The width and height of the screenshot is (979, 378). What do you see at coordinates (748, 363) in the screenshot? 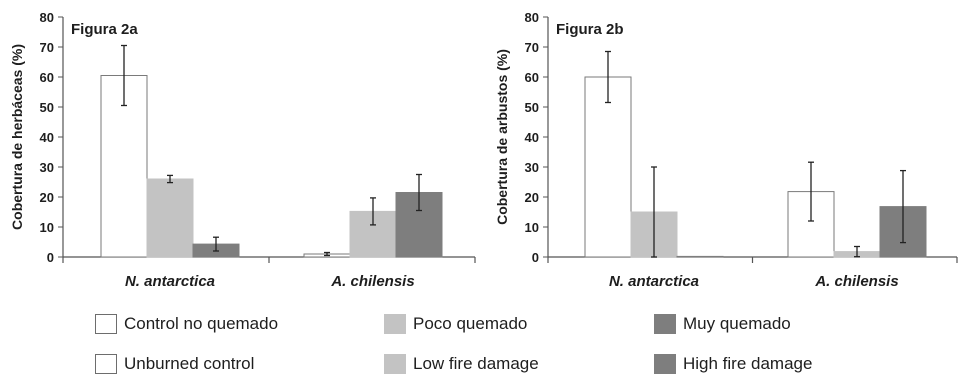
I see `legend-label-high-fire: High fire damage` at bounding box center [748, 363].